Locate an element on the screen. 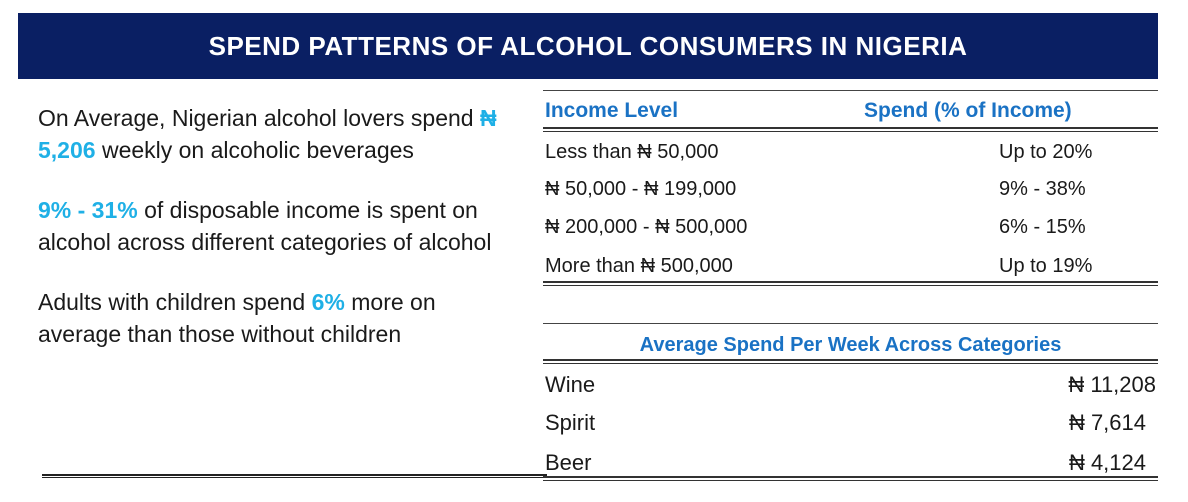  category-row-beer-amount: ₦ 4,124 is located at coordinates (1107, 462).